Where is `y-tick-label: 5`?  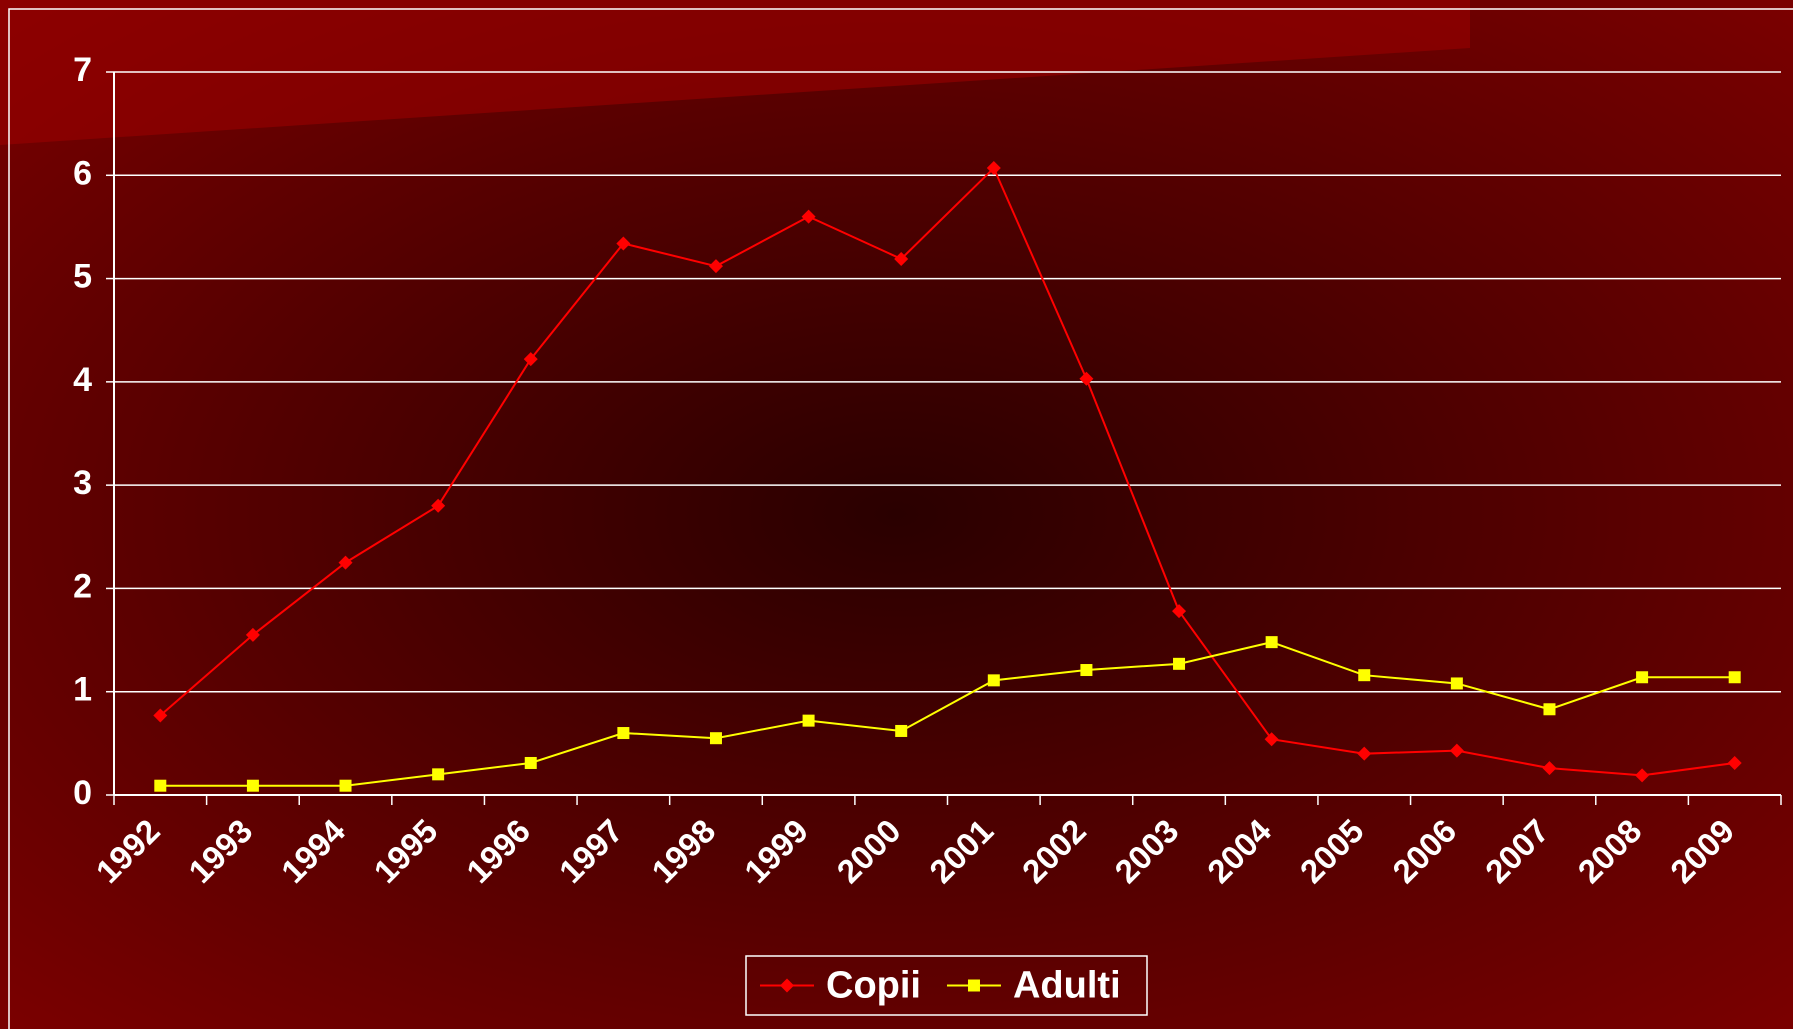
y-tick-label: 5 is located at coordinates (82, 277).